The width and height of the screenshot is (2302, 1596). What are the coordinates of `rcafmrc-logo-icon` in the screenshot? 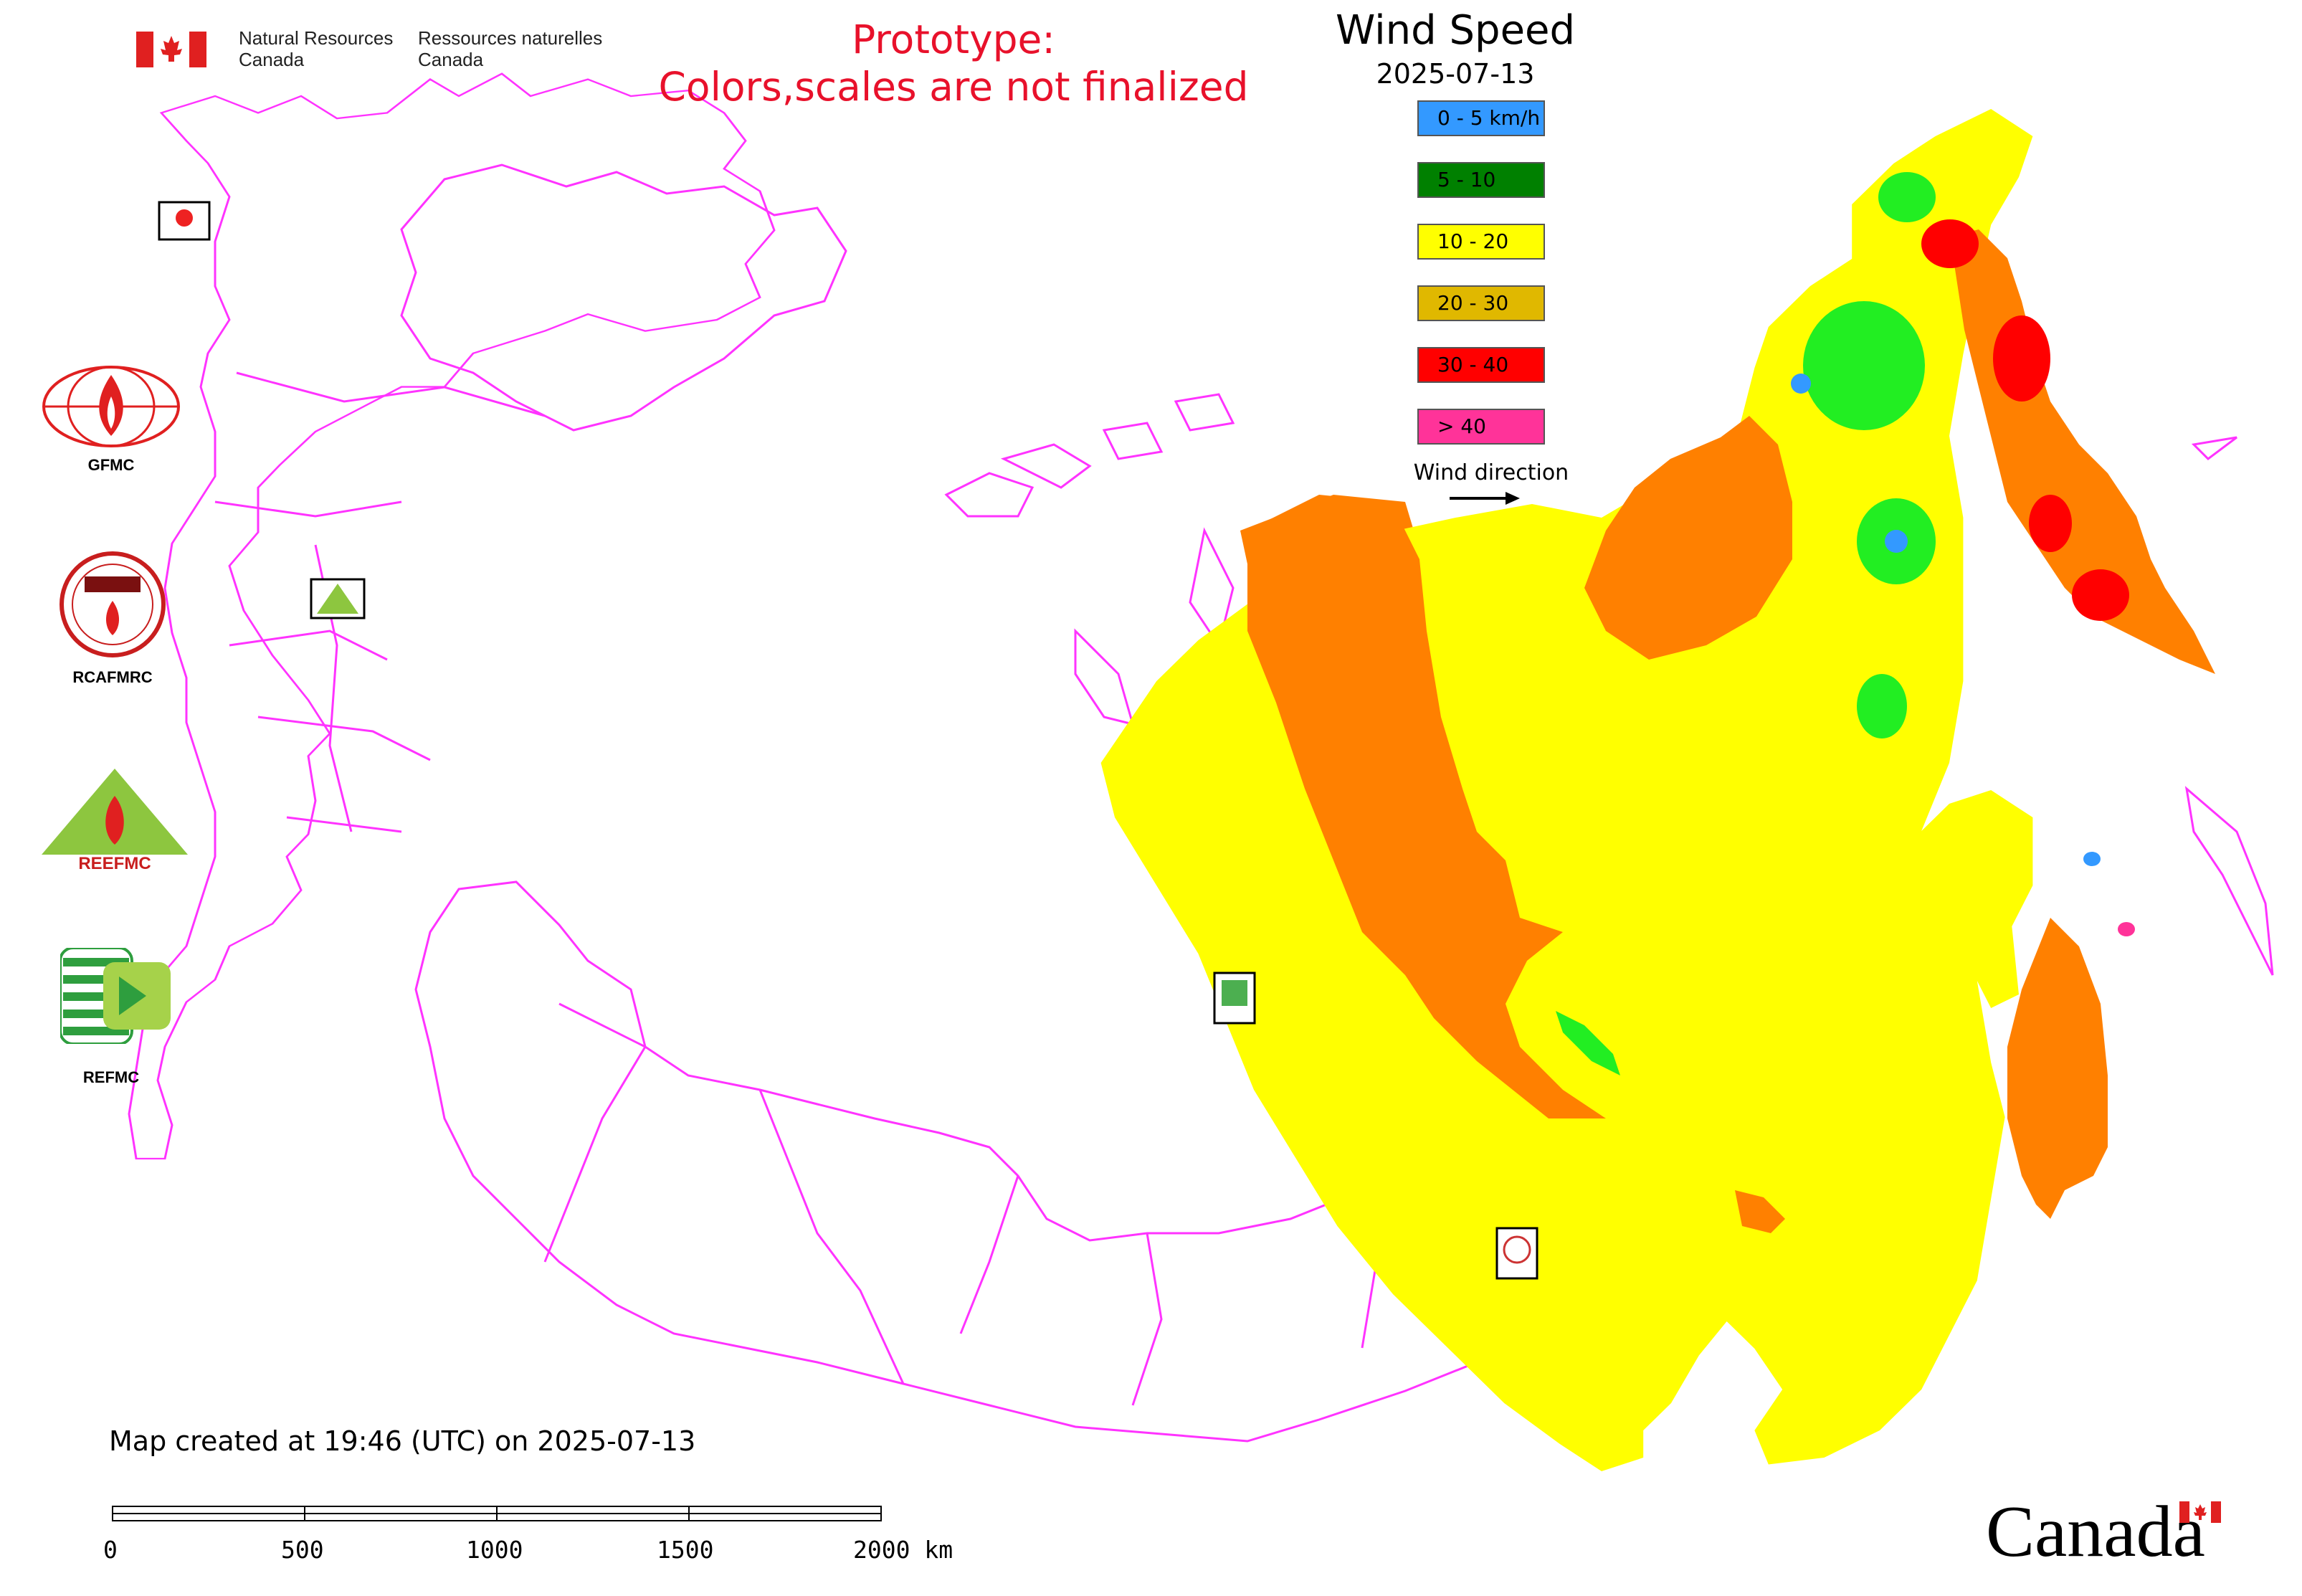 It's located at (113, 604).